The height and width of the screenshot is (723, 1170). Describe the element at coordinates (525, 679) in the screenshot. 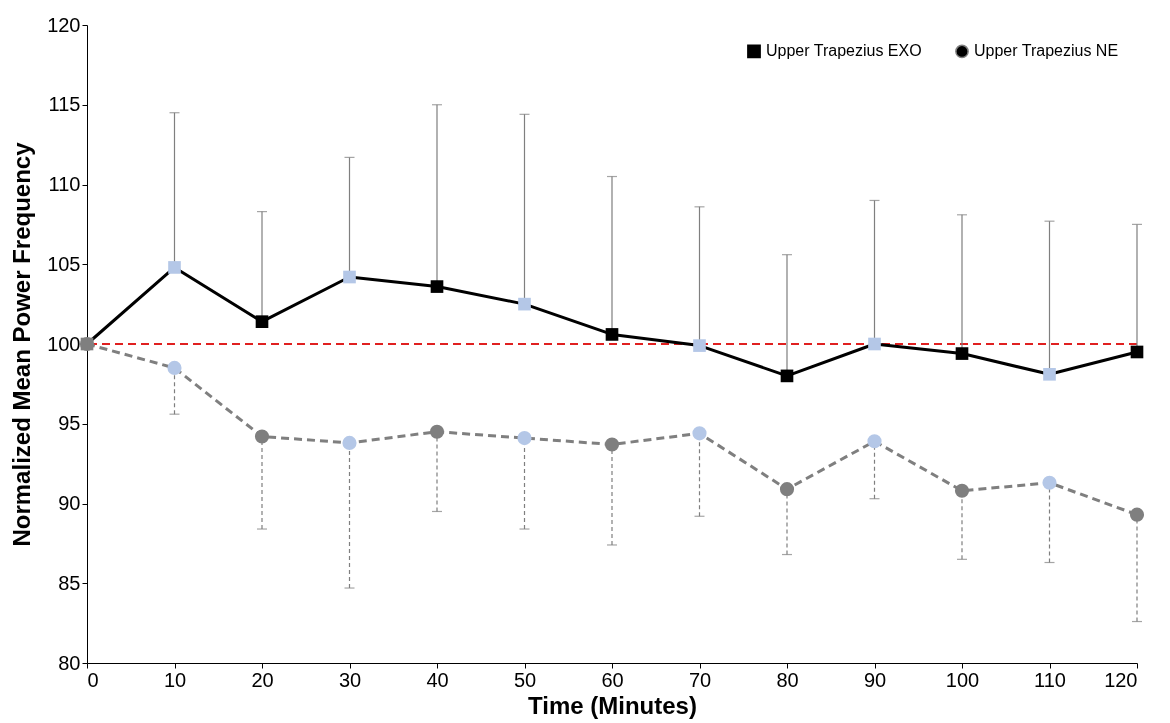

I see `x-tick-label: 50` at that location.